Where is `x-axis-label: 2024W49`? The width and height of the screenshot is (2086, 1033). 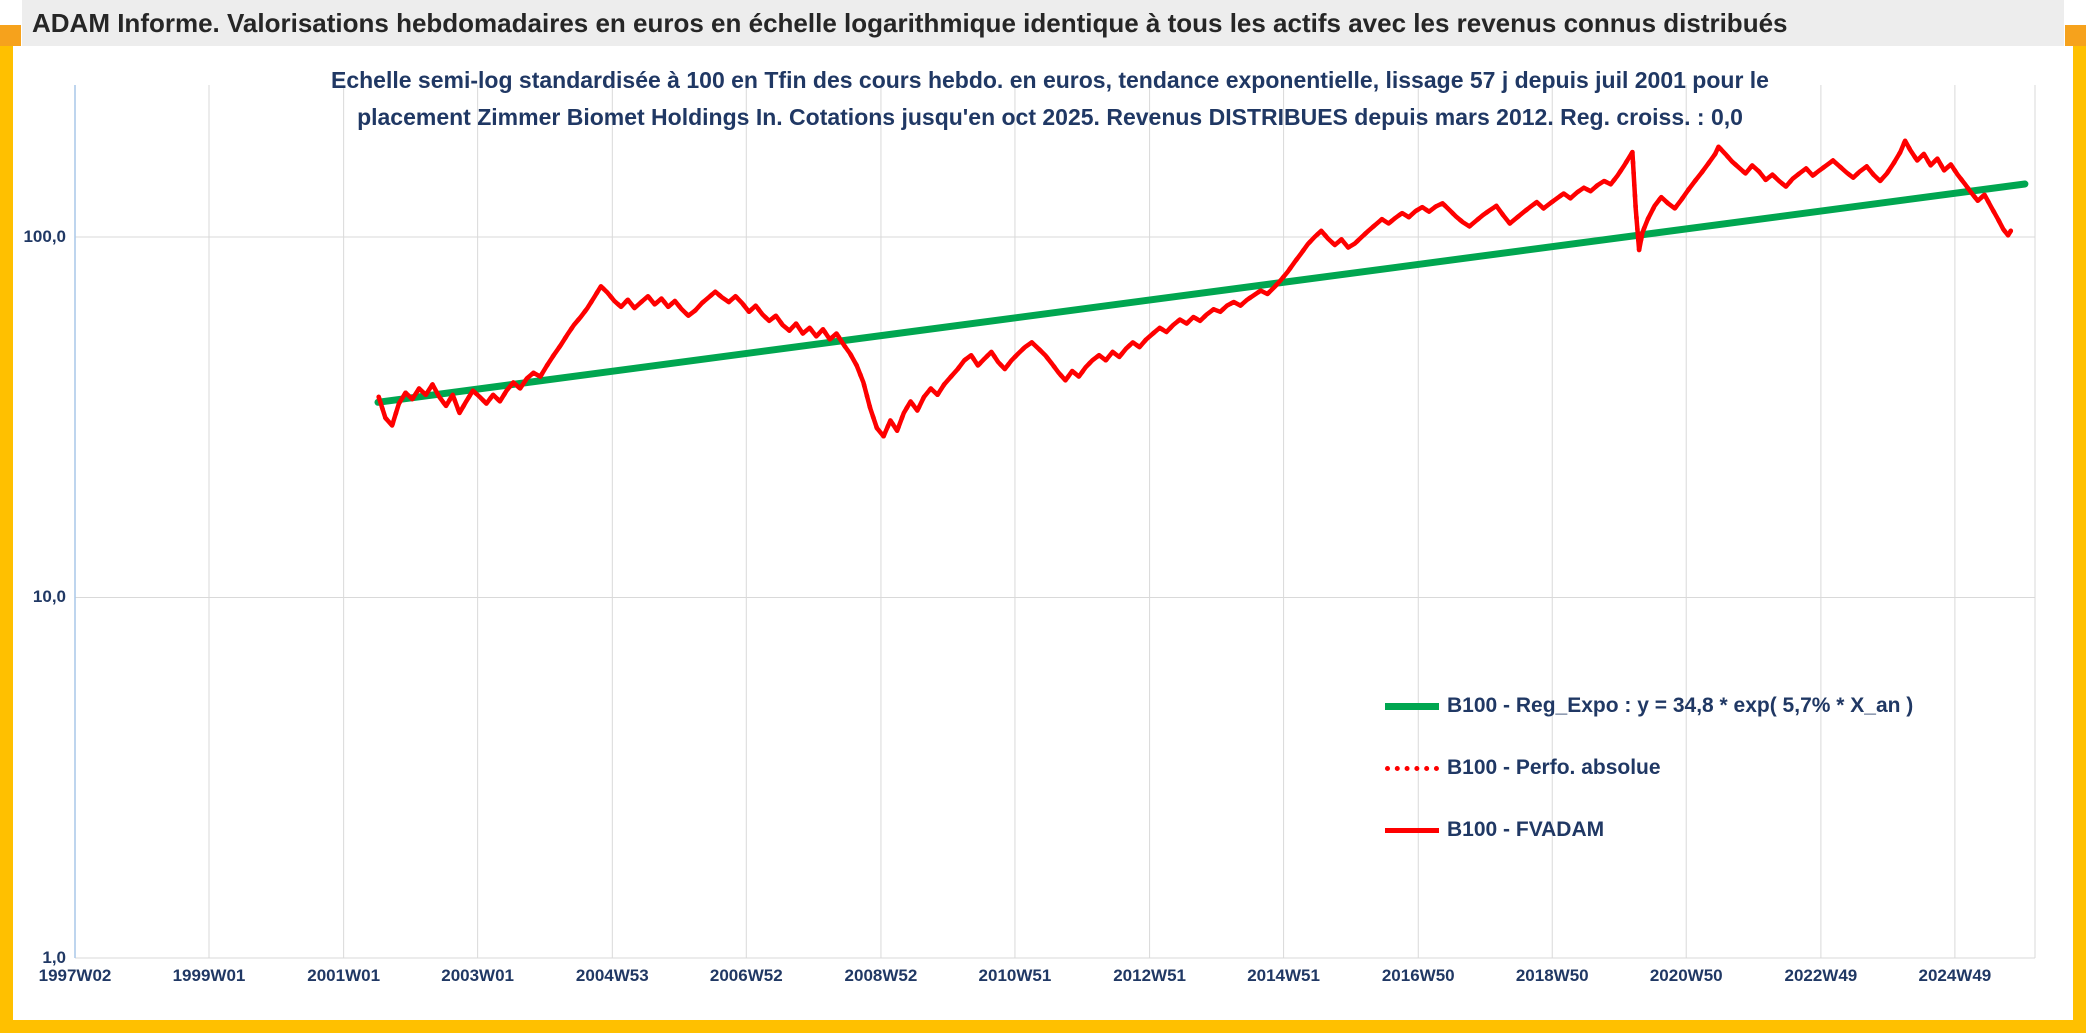
x-axis-label: 2024W49 is located at coordinates (1955, 975).